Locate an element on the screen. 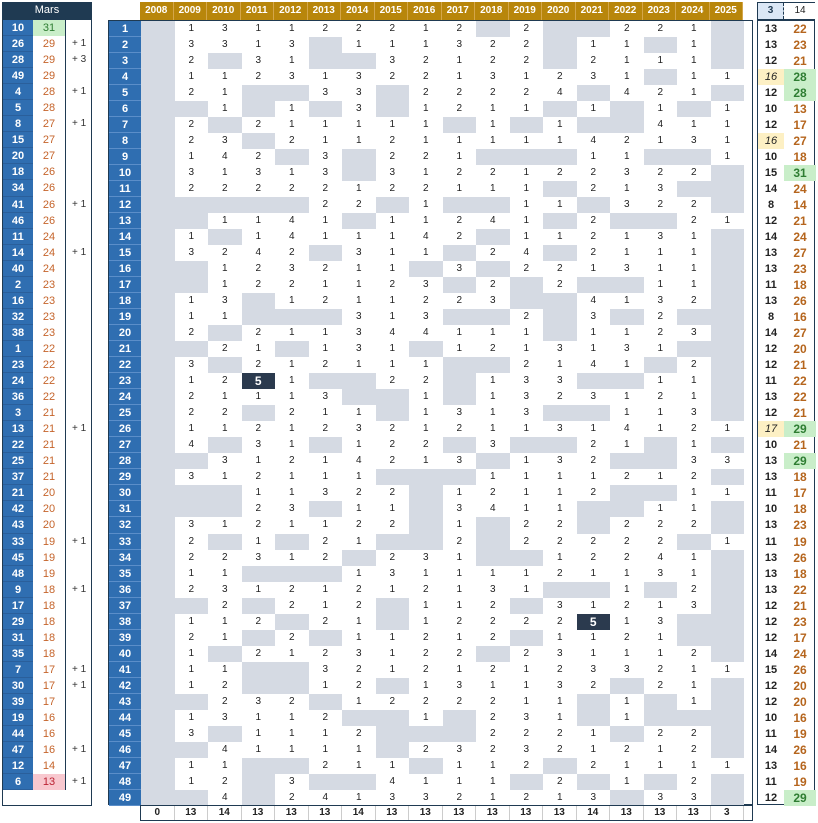 This screenshot has height=823, width=818. grid-cell: 4 is located at coordinates (258, 253).